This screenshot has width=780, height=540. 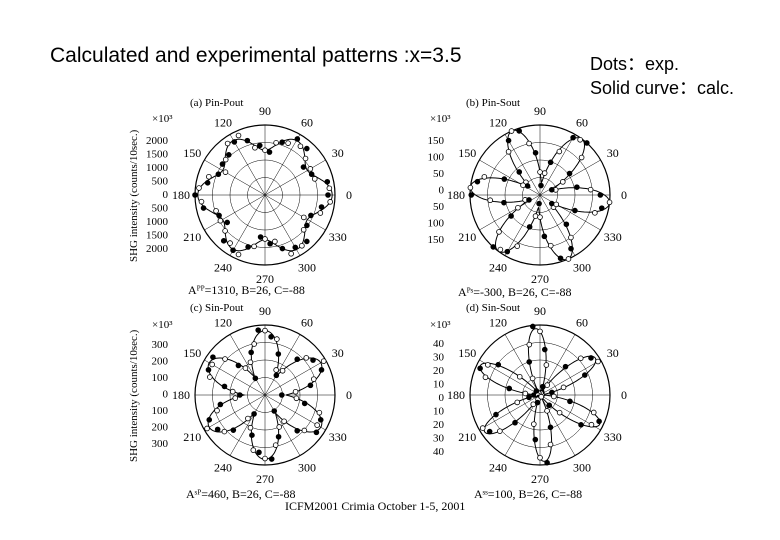 What do you see at coordinates (540, 111) in the screenshot?
I see `angle-label: 90` at bounding box center [540, 111].